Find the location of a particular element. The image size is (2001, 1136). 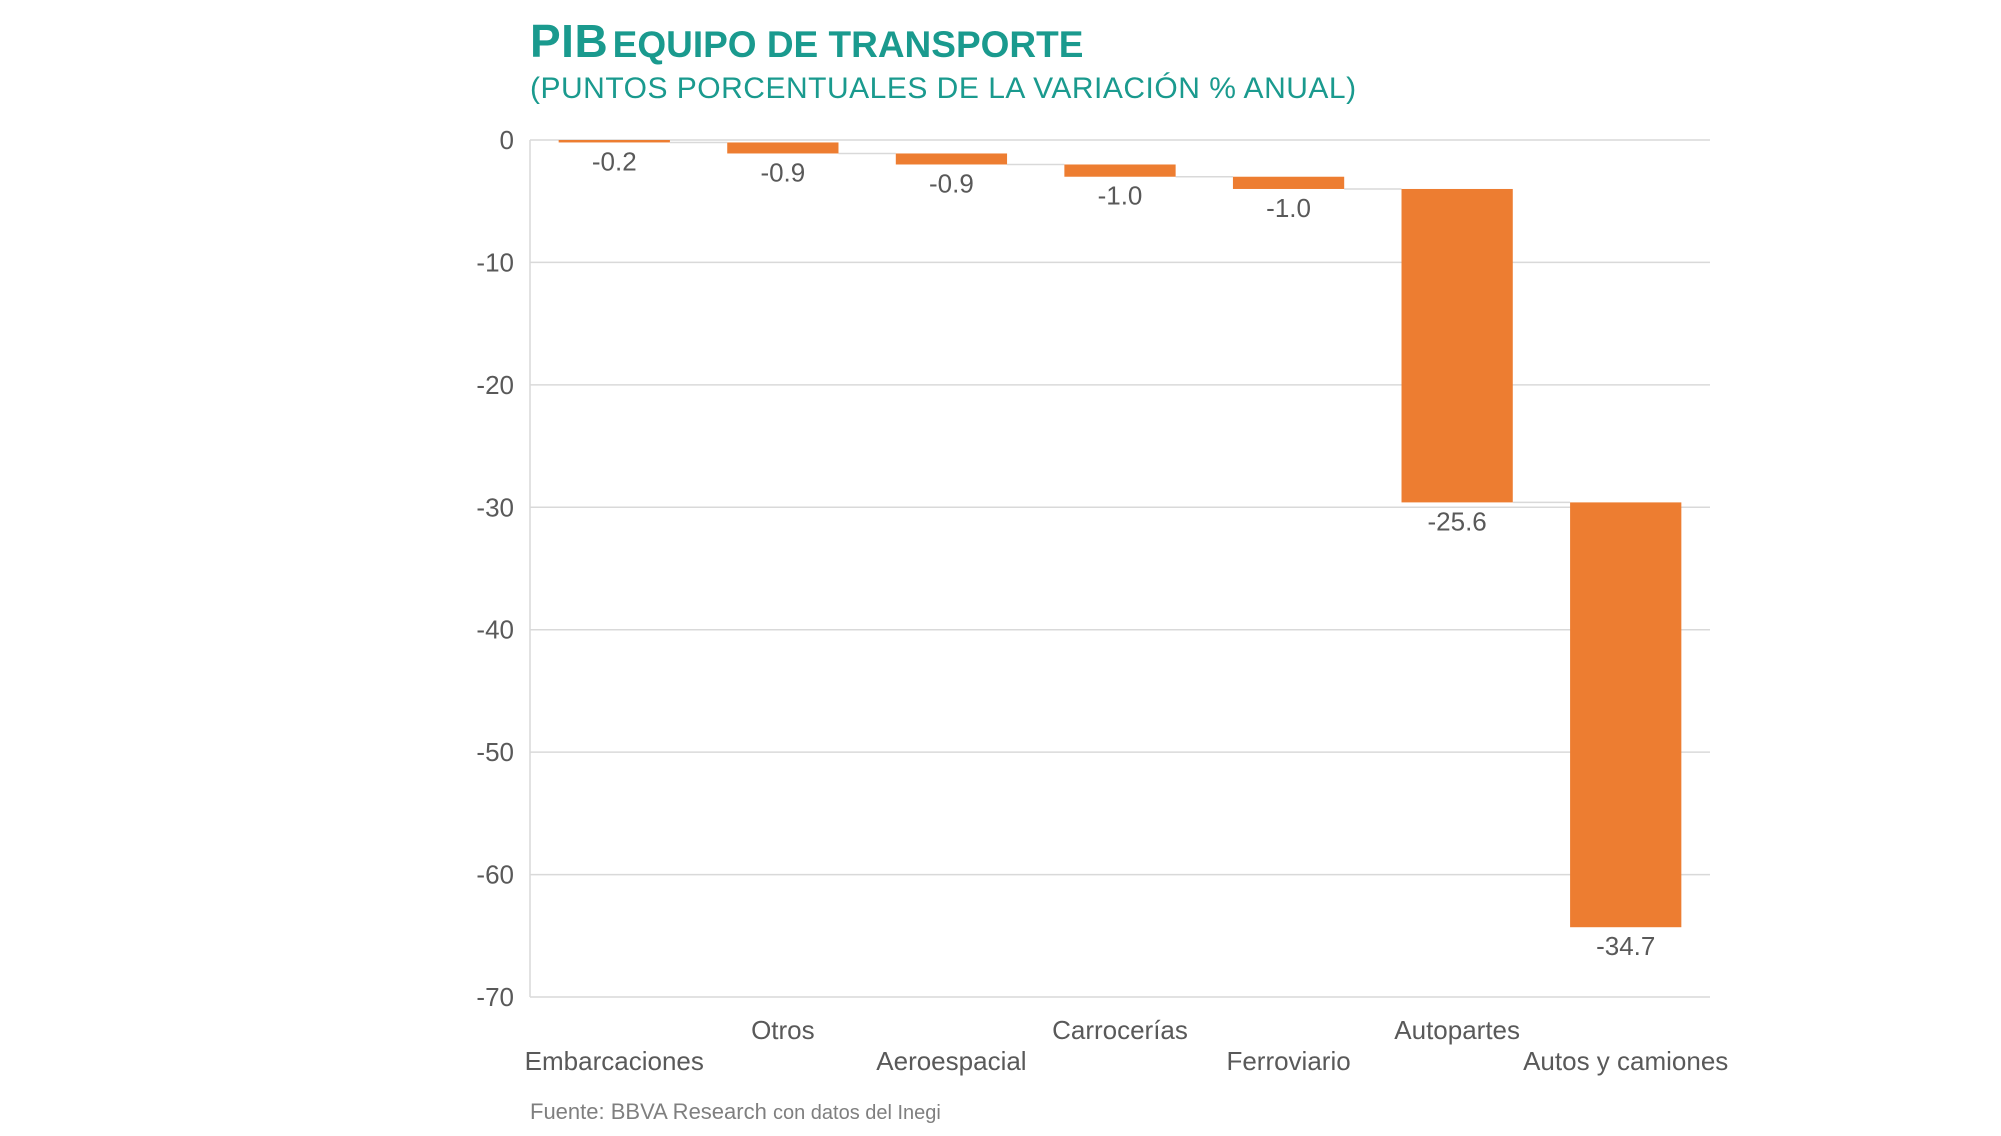

x-category-label: Aeroespacial is located at coordinates (951, 1061).